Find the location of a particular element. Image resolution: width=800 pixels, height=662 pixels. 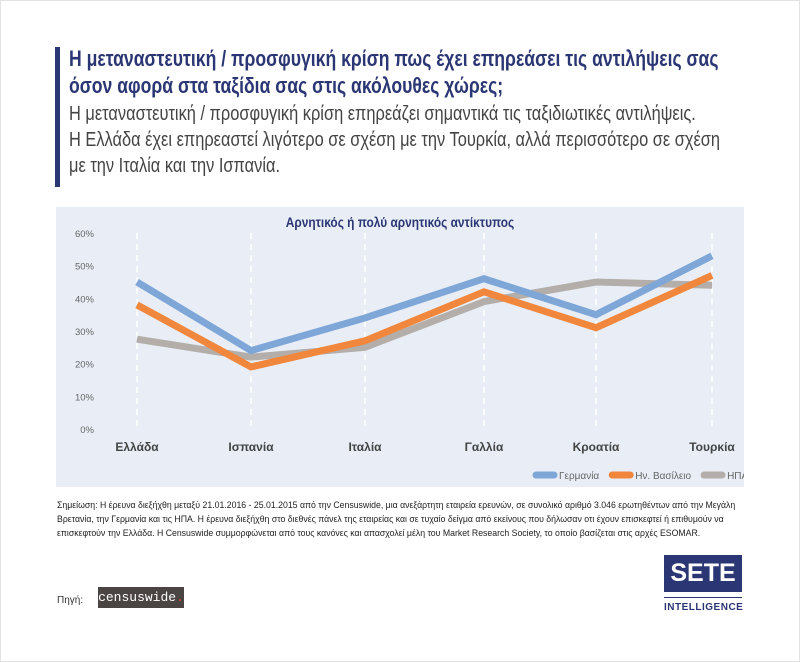

censuswide-logo: censuswide. is located at coordinates (141, 597).